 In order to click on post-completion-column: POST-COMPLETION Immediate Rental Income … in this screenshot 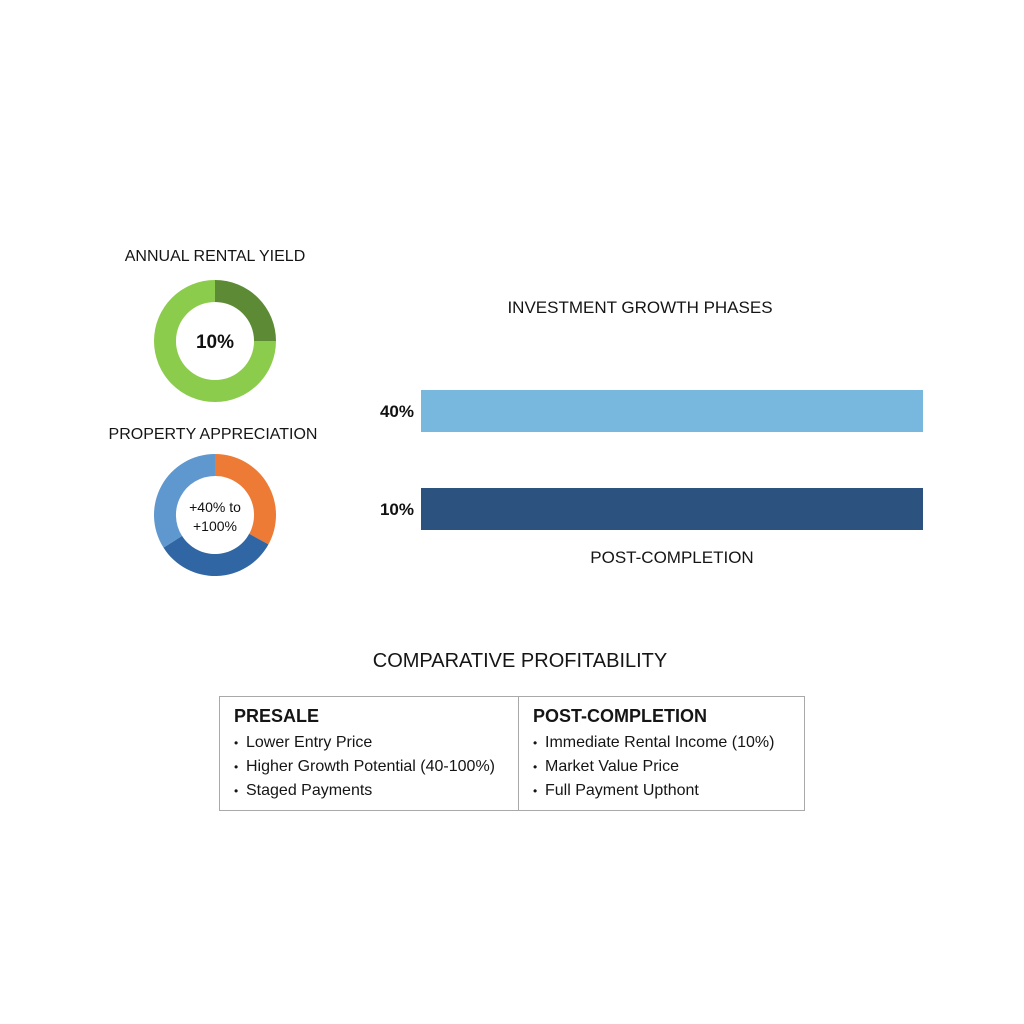, I will do `click(661, 753)`.